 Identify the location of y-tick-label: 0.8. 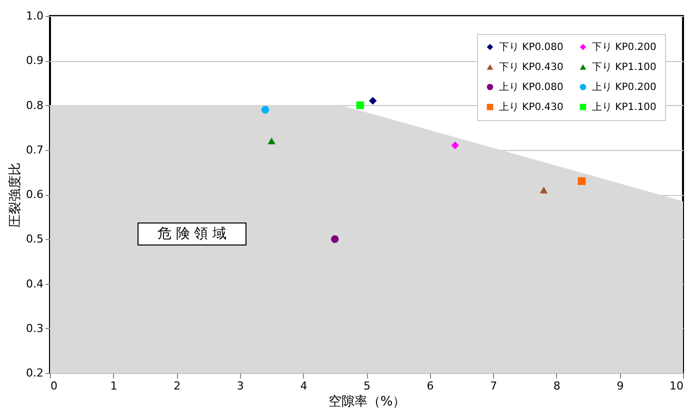
(35, 105).